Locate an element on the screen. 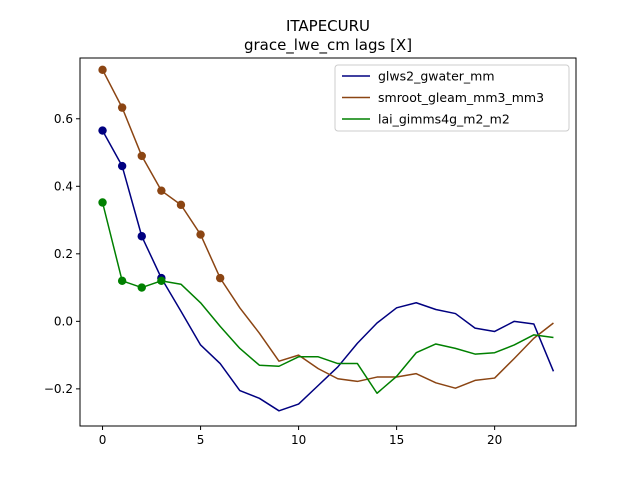  x-axis: 0 5 10 15 20 is located at coordinates (300, 436).